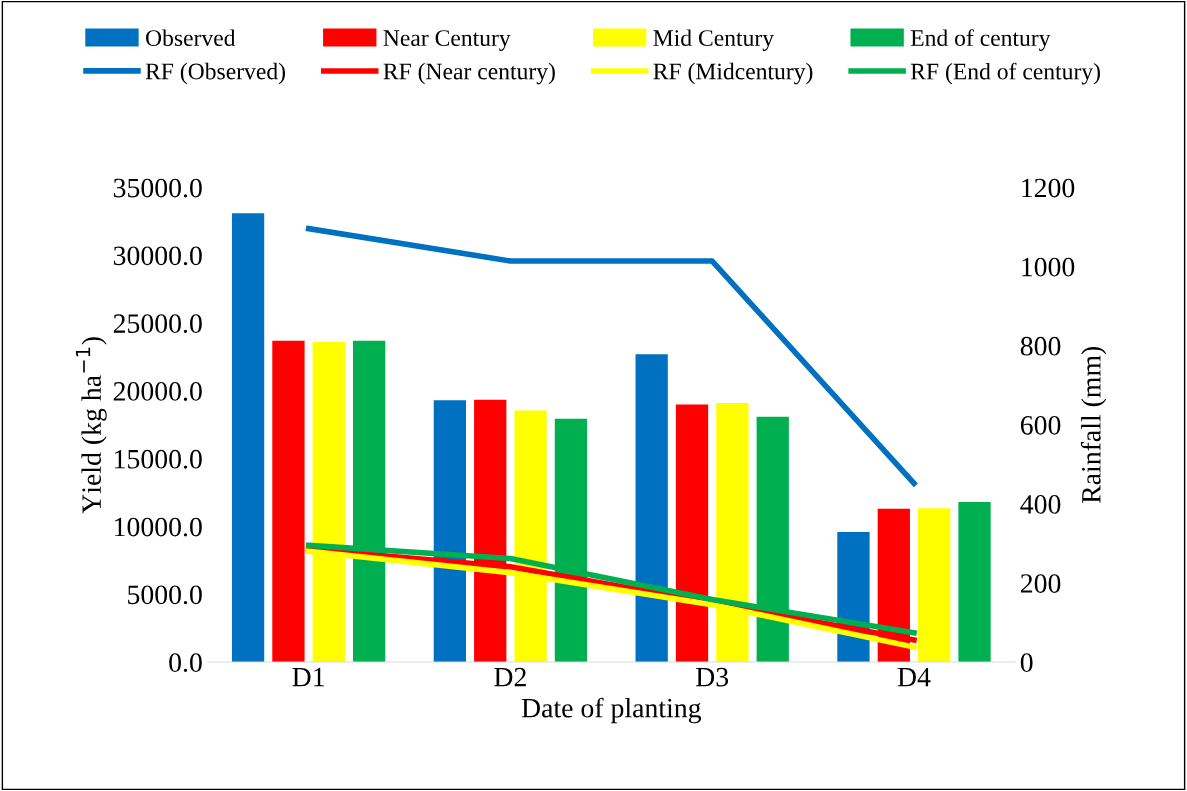 This screenshot has height=791, width=1187. What do you see at coordinates (914, 677) in the screenshot?
I see `x-tick-label: D4` at bounding box center [914, 677].